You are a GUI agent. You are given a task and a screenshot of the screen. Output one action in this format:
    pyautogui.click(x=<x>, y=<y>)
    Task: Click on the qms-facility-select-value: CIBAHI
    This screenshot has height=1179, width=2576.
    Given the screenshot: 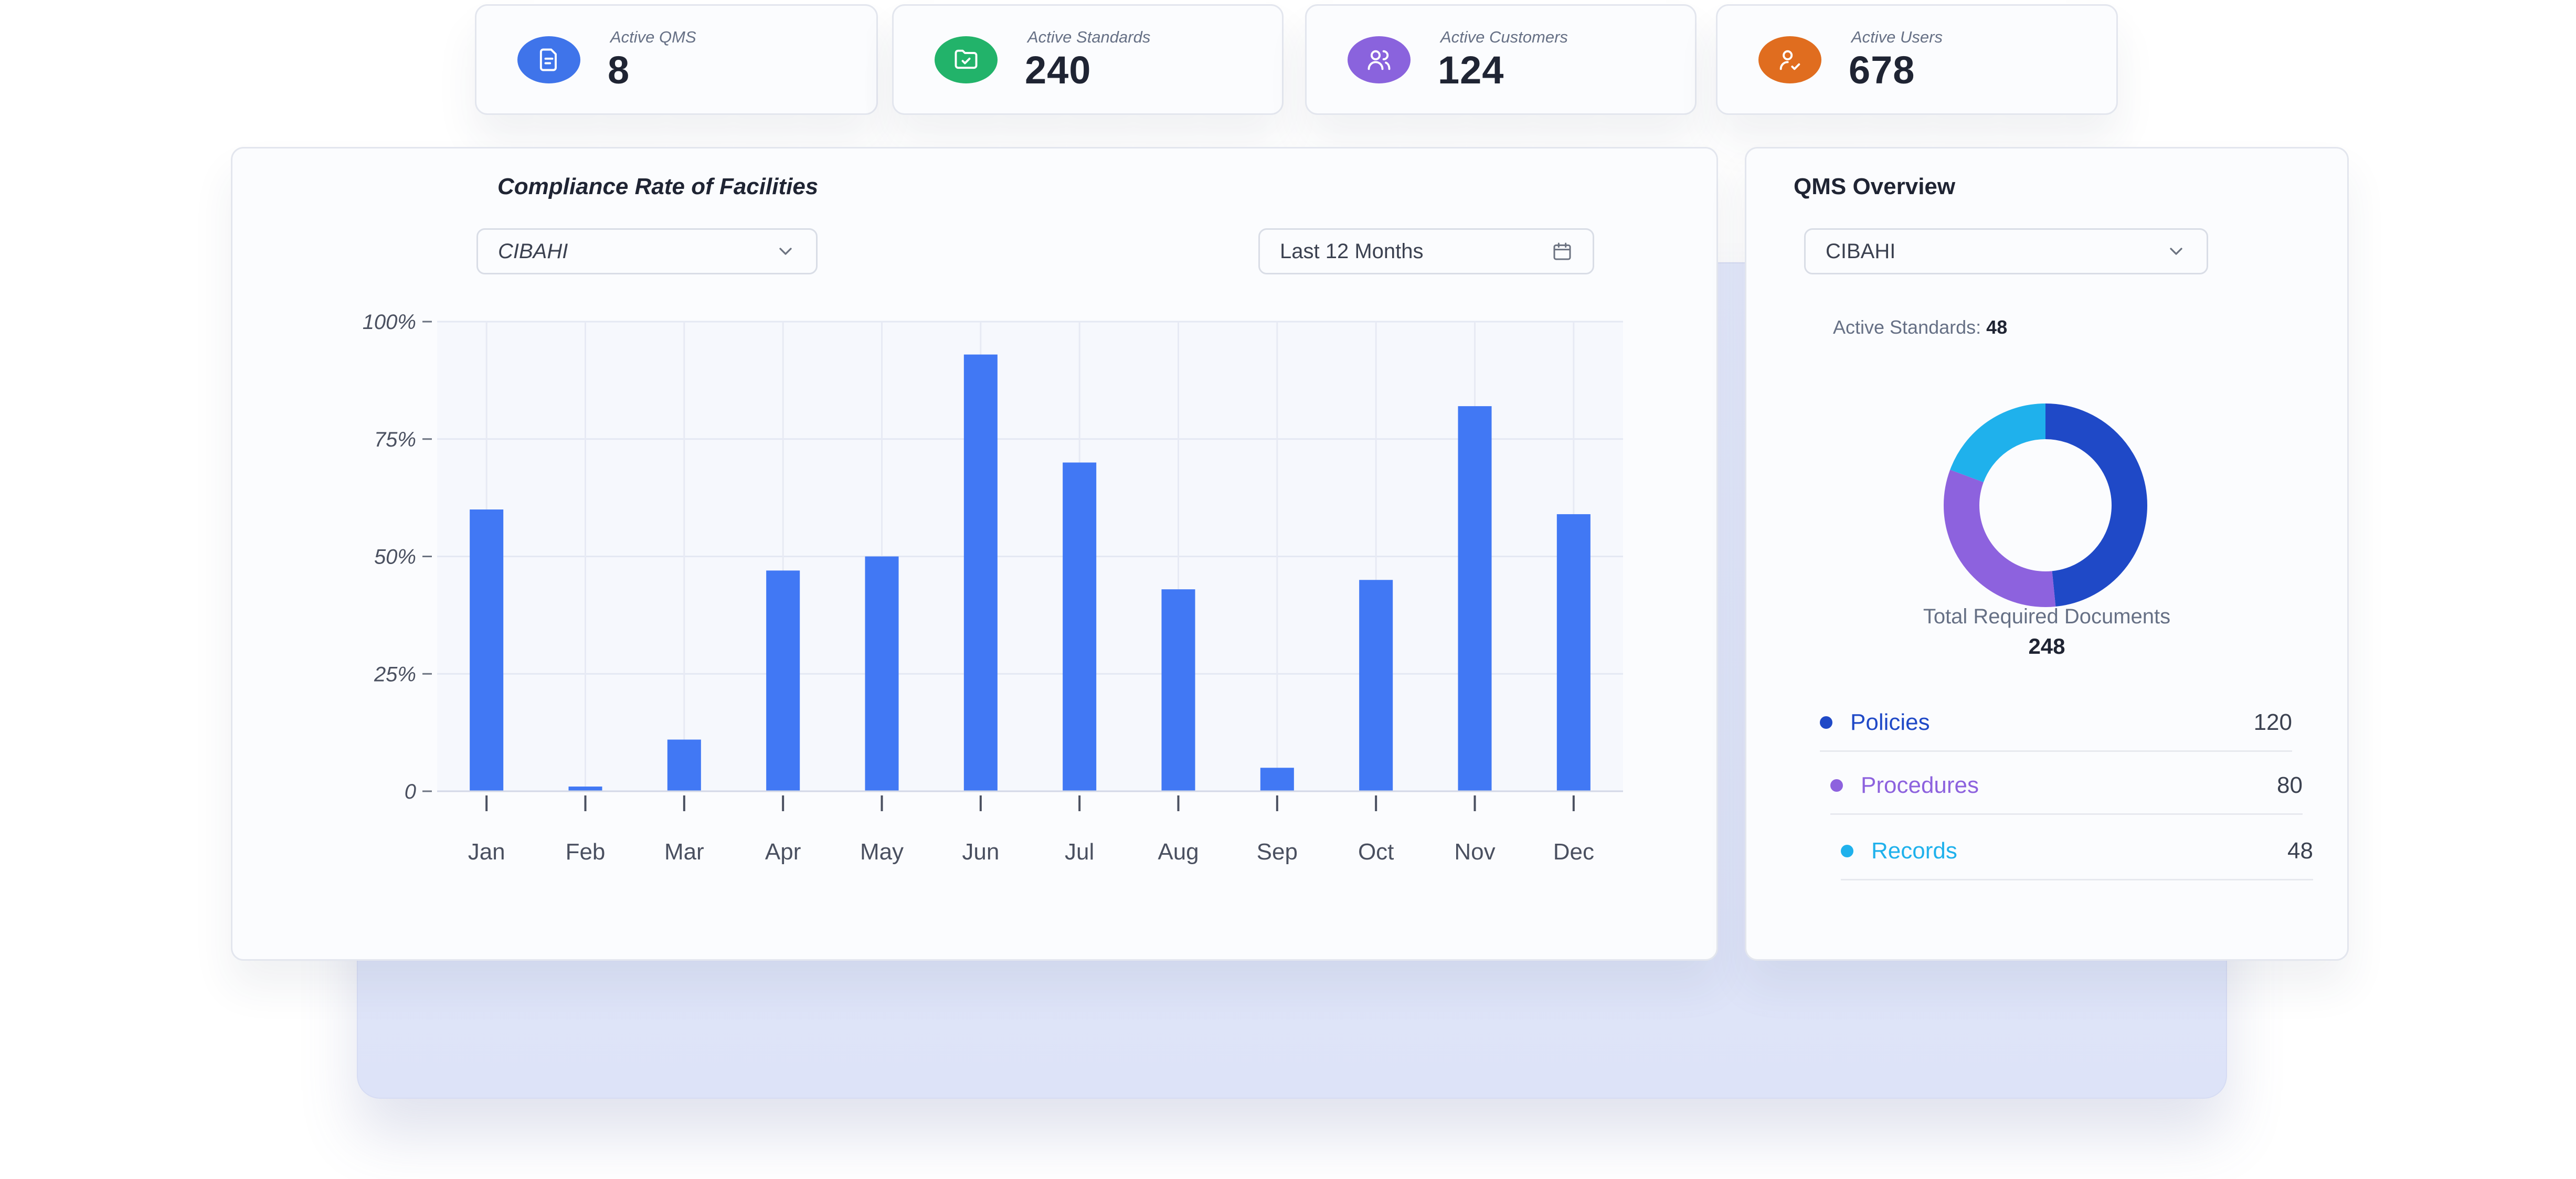 What is the action you would take?
    pyautogui.click(x=1861, y=251)
    